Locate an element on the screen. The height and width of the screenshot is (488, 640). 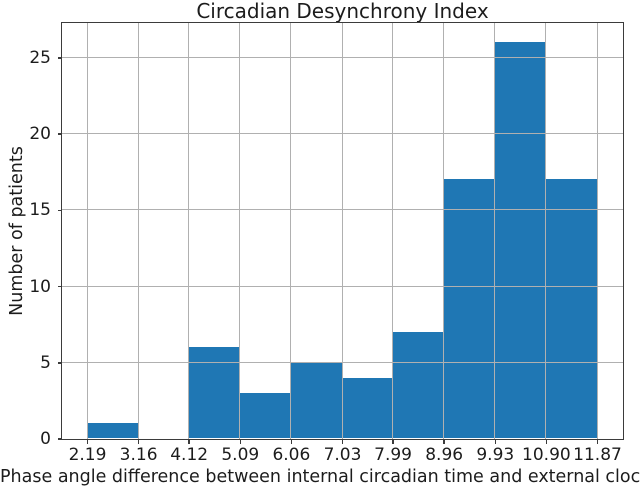
x-tick-label: 4.12 is located at coordinates (189, 455).